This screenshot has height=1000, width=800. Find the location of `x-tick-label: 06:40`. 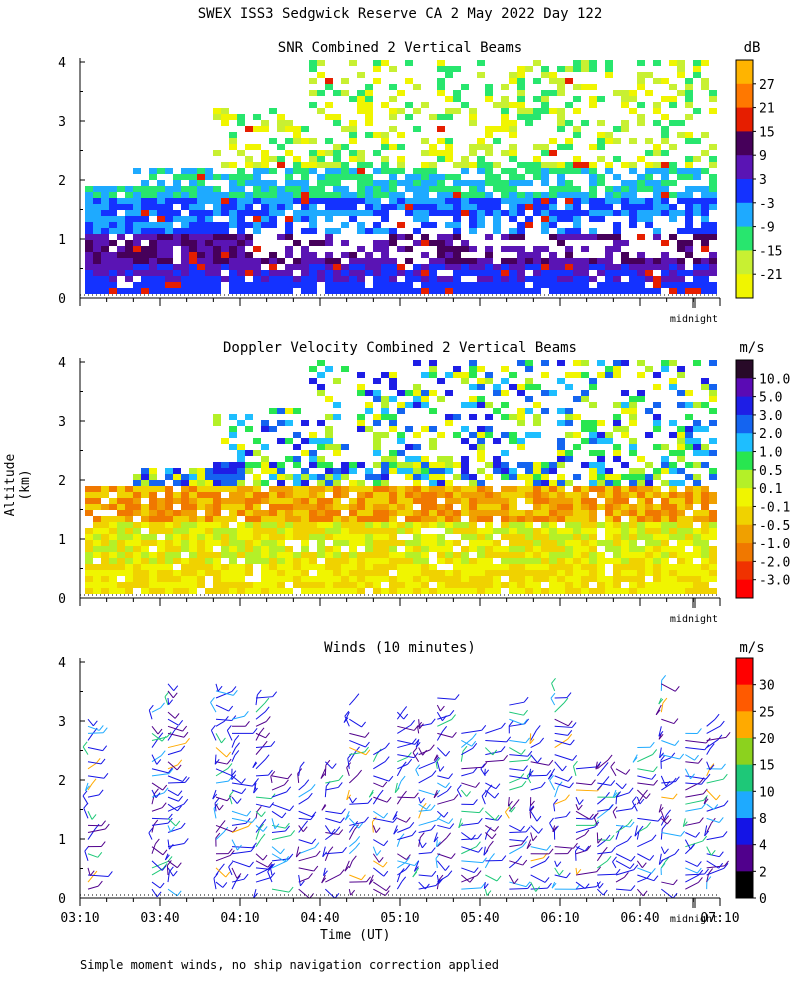

x-tick-label: 06:40 is located at coordinates (639, 918).